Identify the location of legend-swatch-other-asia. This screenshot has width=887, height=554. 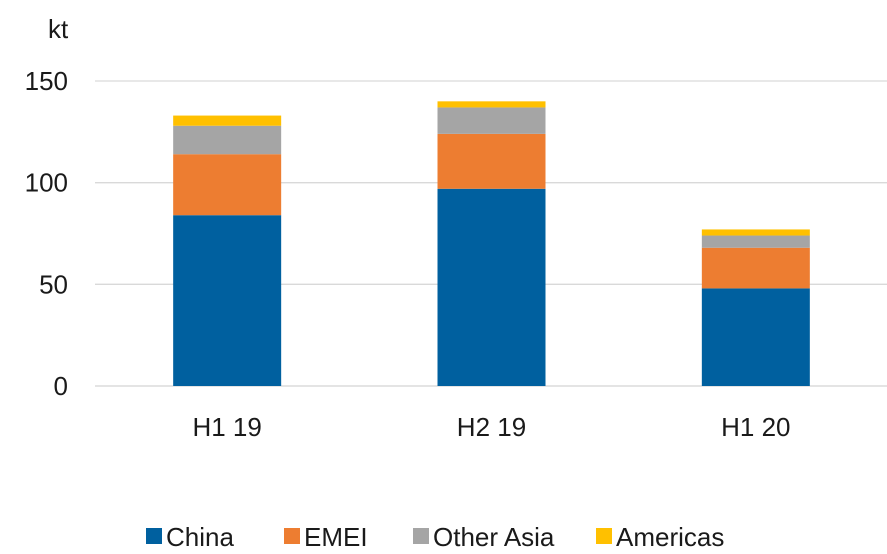
(421, 536).